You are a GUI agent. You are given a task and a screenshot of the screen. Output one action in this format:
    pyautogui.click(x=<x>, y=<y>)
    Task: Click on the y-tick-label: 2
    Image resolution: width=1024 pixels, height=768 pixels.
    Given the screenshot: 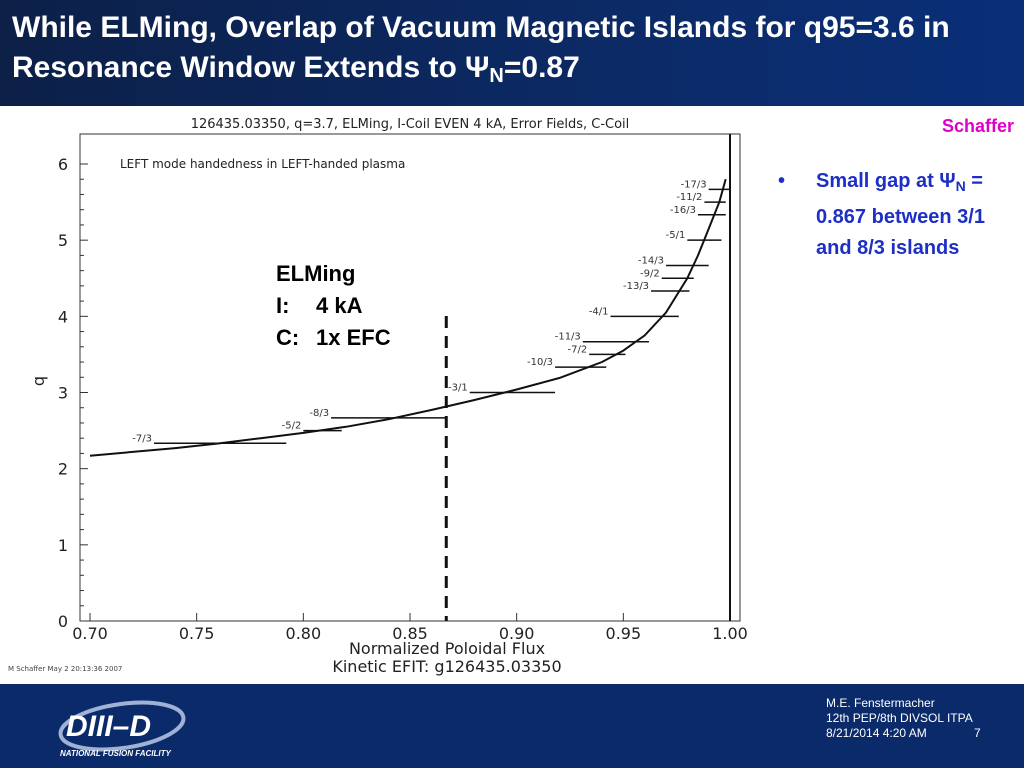 What is the action you would take?
    pyautogui.click(x=63, y=469)
    